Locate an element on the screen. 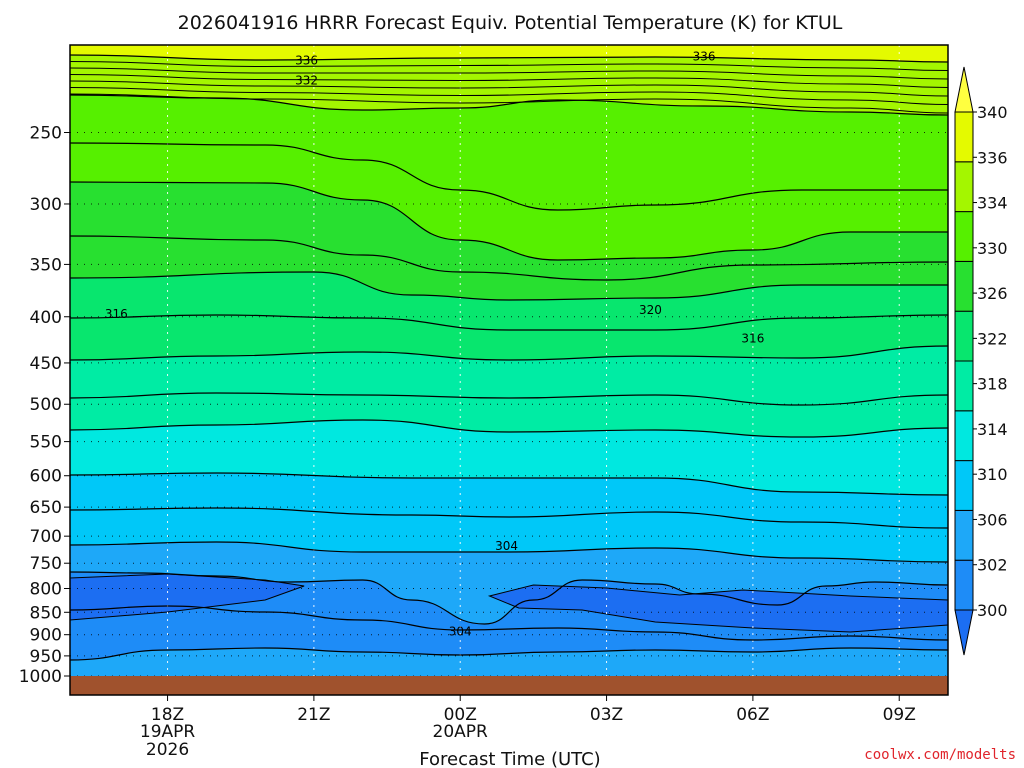  y-tick-label-9: 700 is located at coordinates (46, 537).